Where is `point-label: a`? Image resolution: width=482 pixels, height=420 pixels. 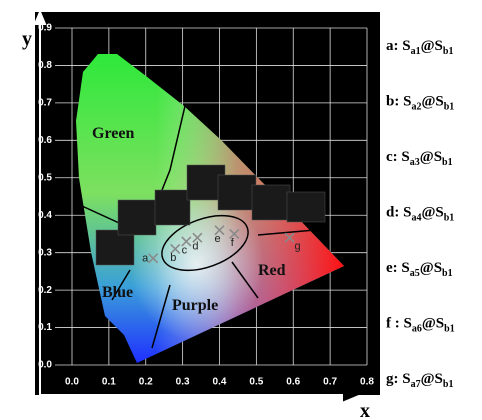 point-label: a is located at coordinates (145, 258).